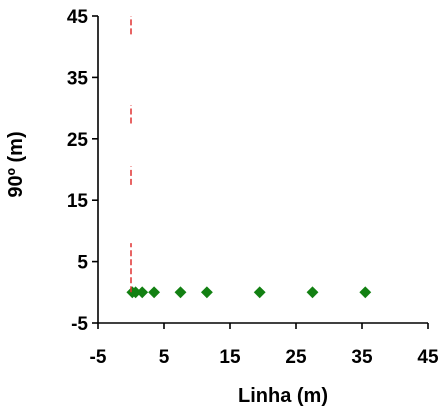 The width and height of the screenshot is (441, 410). I want to click on y-axis: -5 5 15 25 35 45, so click(83, 171).